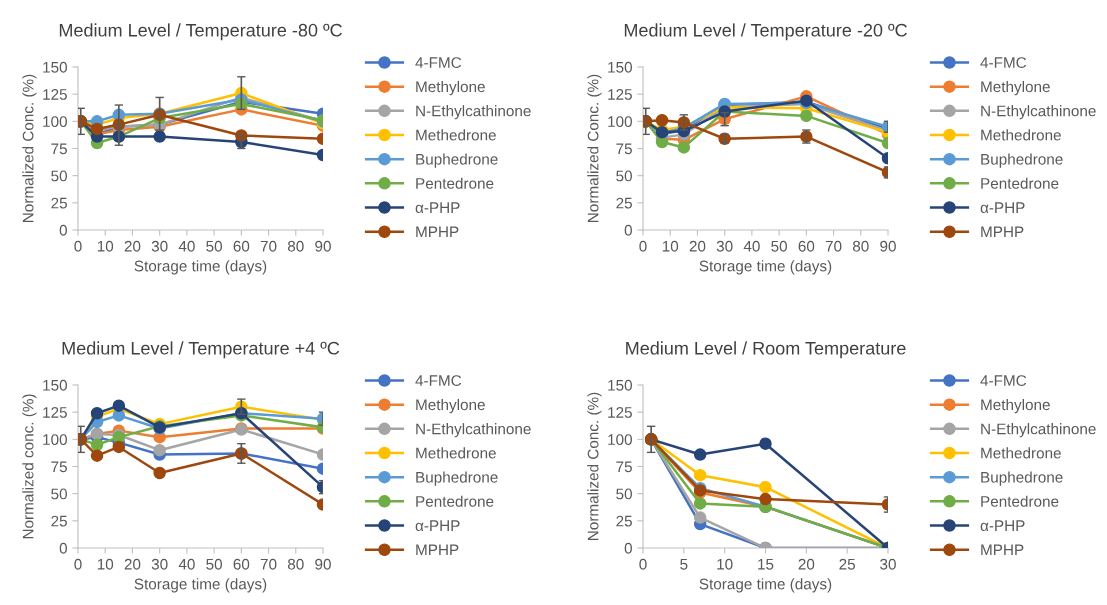  I want to click on x-tick-label: 5, so click(684, 564).